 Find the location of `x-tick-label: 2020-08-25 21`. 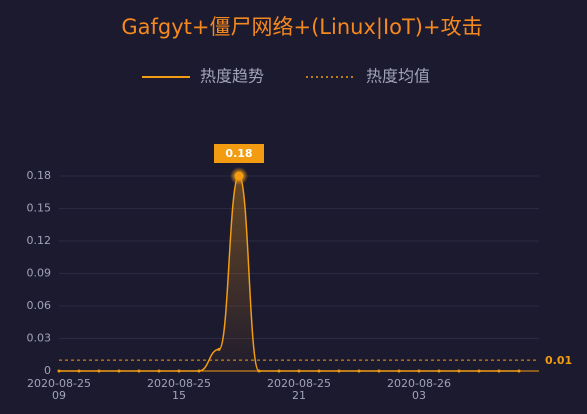

x-tick-label: 2020-08-25 21 is located at coordinates (299, 389).